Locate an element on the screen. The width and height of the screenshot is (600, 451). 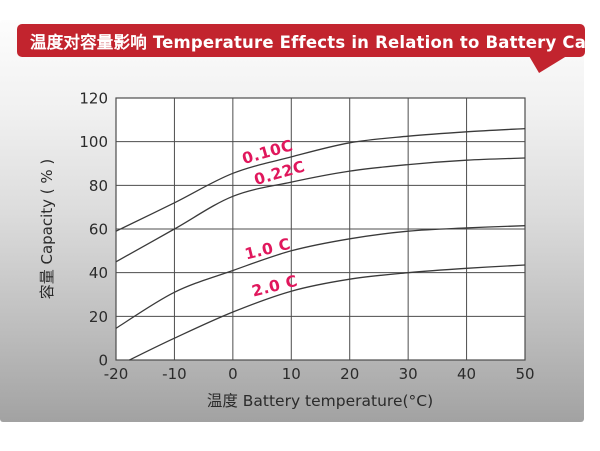
y-tick-label: 120 is located at coordinates (93, 99).